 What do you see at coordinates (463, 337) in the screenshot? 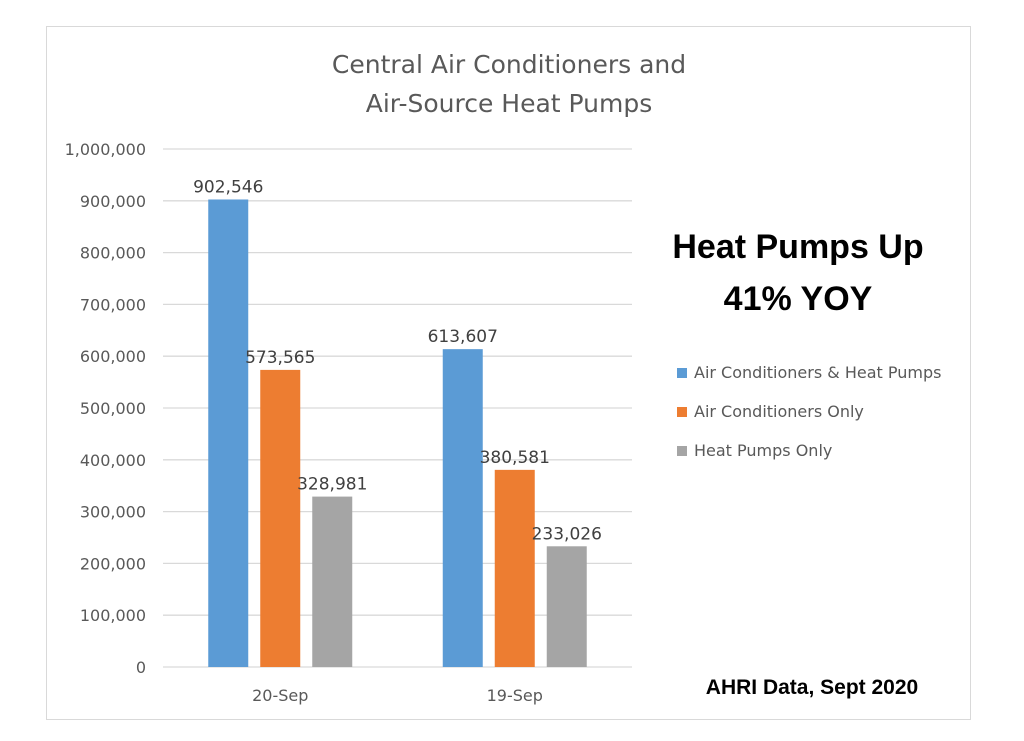
I see `data-label: 613,607` at bounding box center [463, 337].